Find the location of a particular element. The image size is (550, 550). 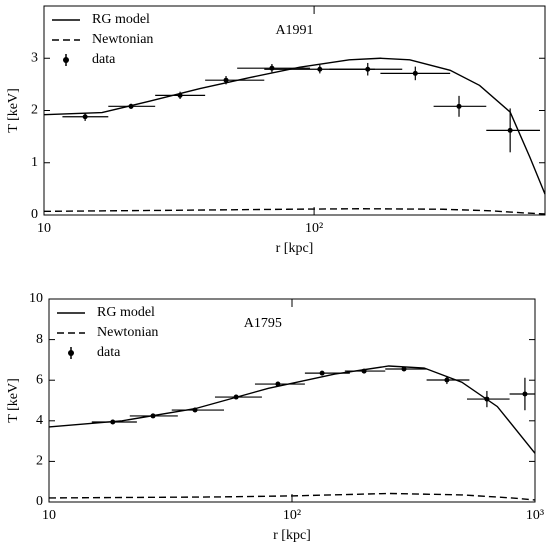

y-tick-label: 4 is located at coordinates (39, 420).